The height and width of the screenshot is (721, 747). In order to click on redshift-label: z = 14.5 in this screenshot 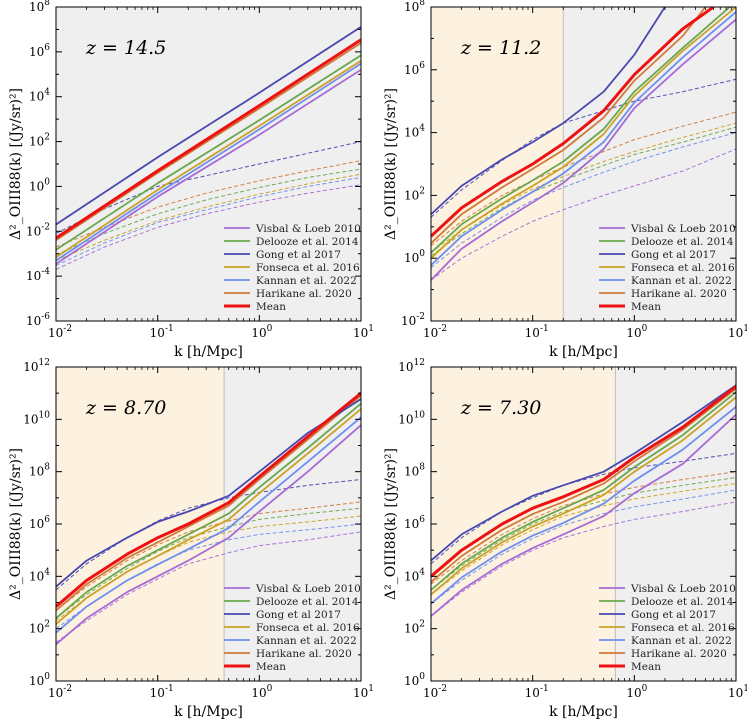, I will do `click(125, 48)`.